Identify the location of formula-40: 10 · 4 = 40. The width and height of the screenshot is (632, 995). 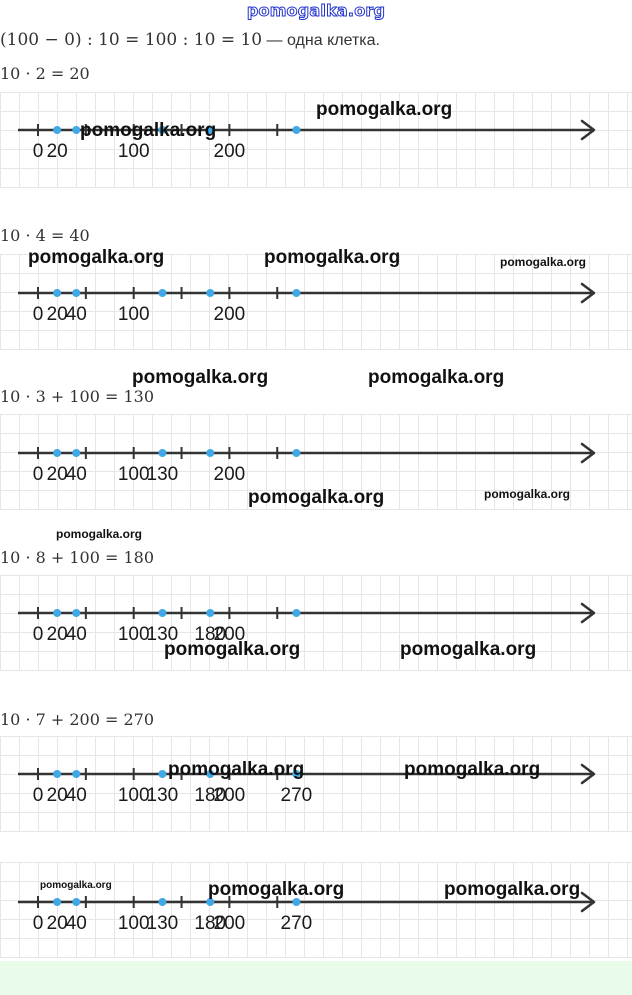
(45, 235).